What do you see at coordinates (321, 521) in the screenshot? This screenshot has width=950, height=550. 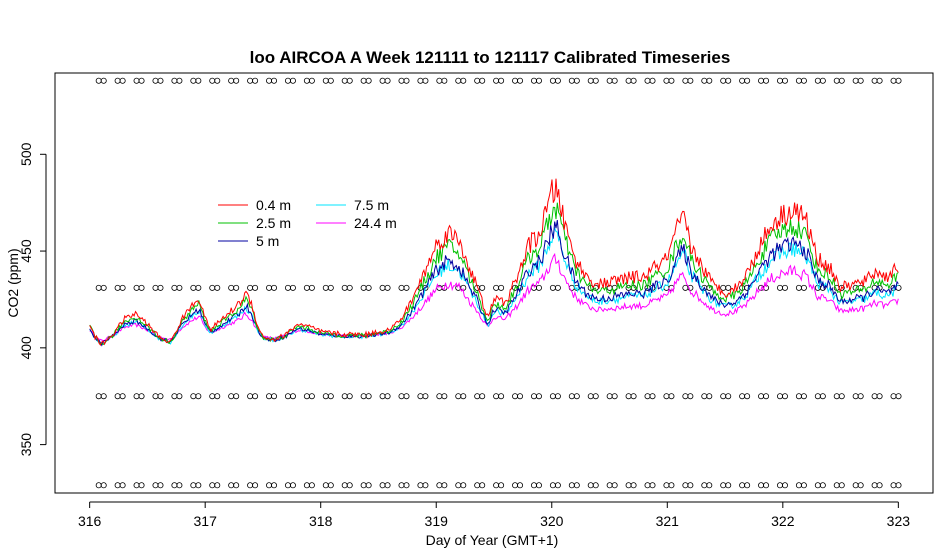 I see `x-tick-label: 318` at bounding box center [321, 521].